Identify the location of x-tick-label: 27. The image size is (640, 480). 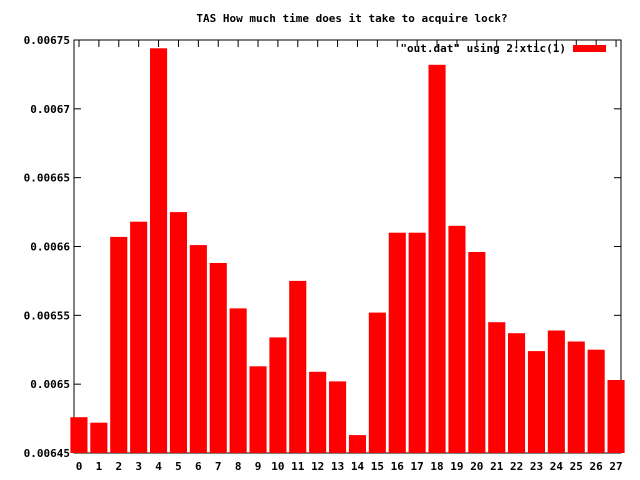
(615, 466).